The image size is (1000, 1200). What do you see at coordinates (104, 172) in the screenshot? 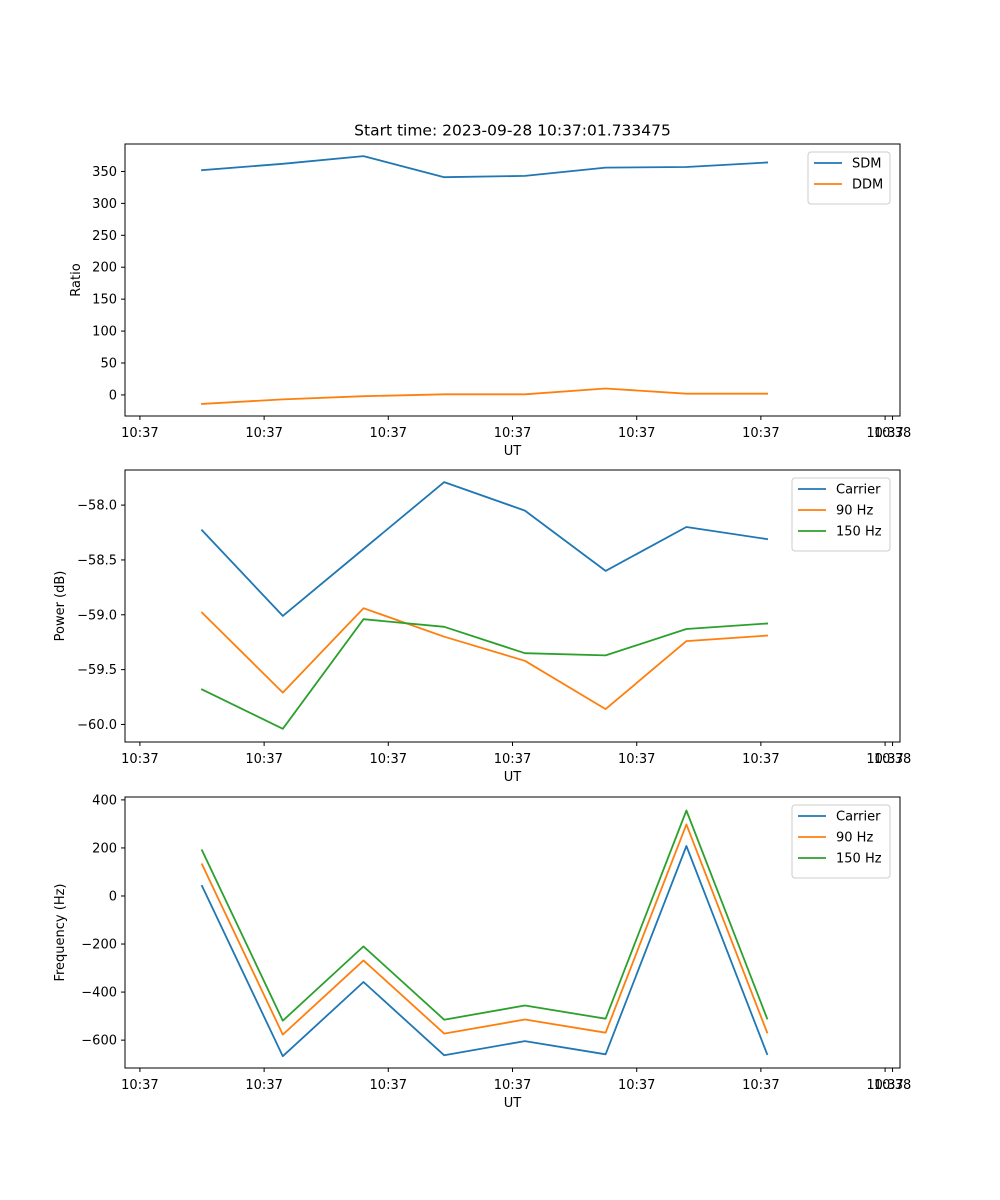
I see `y-tick-label: 350` at bounding box center [104, 172].